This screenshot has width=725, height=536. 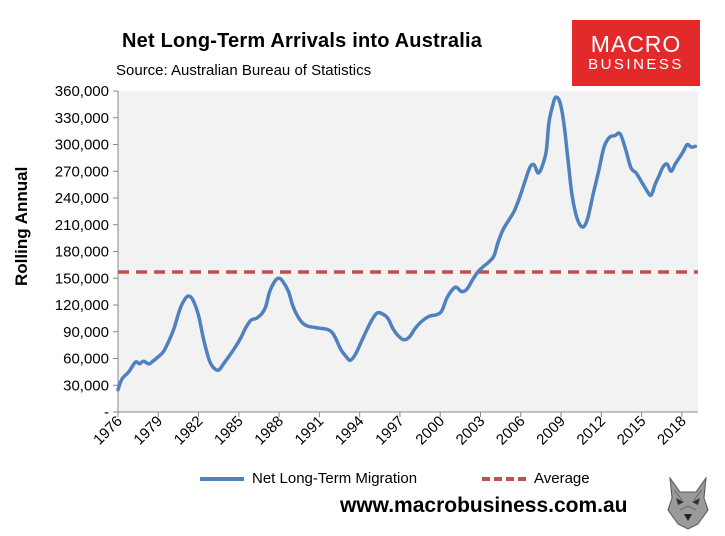 What do you see at coordinates (632, 431) in the screenshot?
I see `x-tick-label: 2015` at bounding box center [632, 431].